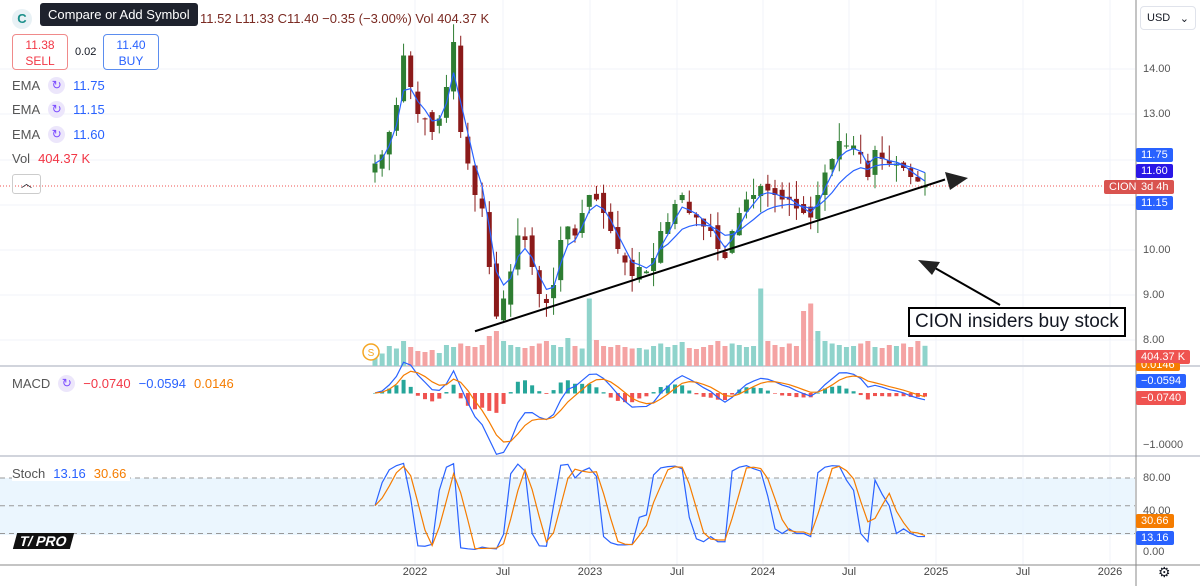 The height and width of the screenshot is (586, 1200). I want to click on ema1-price-tag: 11.75, so click(1154, 155).